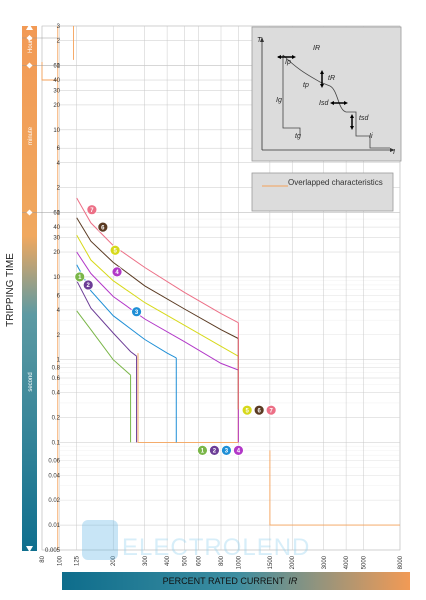 The image size is (426, 600). Describe the element at coordinates (60, 560) in the screenshot. I see `x-tick-label: 100` at that location.